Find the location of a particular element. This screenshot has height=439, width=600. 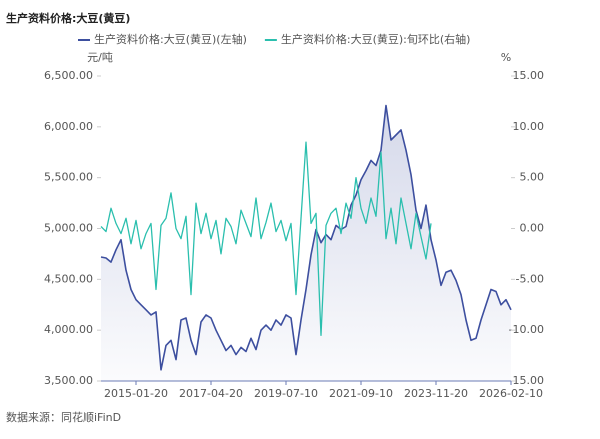

y2-axis-unit: % is located at coordinates (506, 57).